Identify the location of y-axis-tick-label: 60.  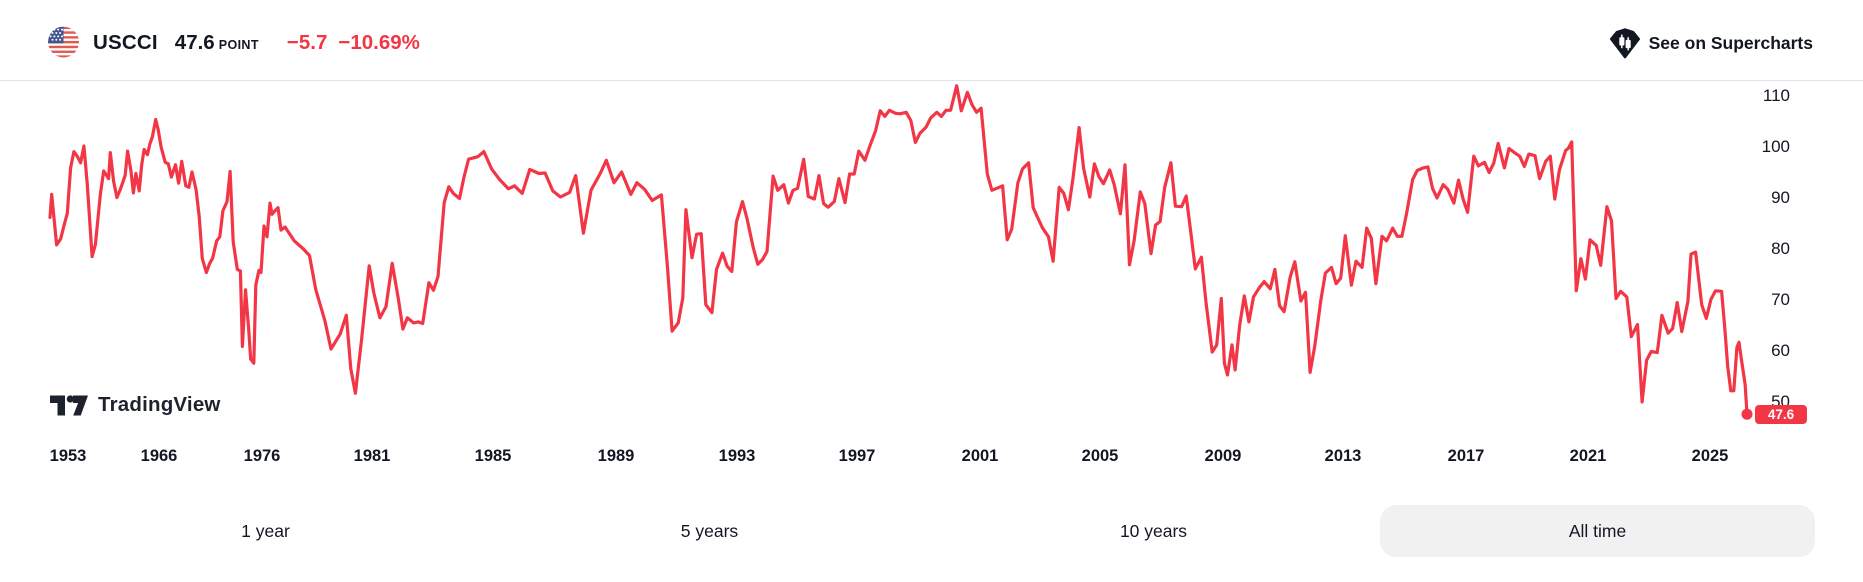
(1780, 350).